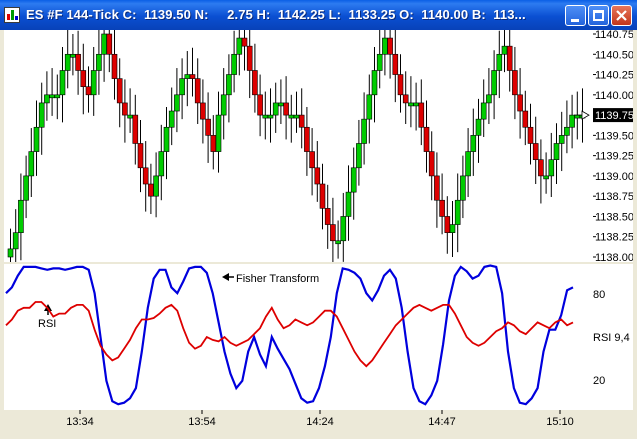 This screenshot has width=637, height=439. What do you see at coordinates (202, 422) in the screenshot?
I see `time-axis-label: 13:54` at bounding box center [202, 422].